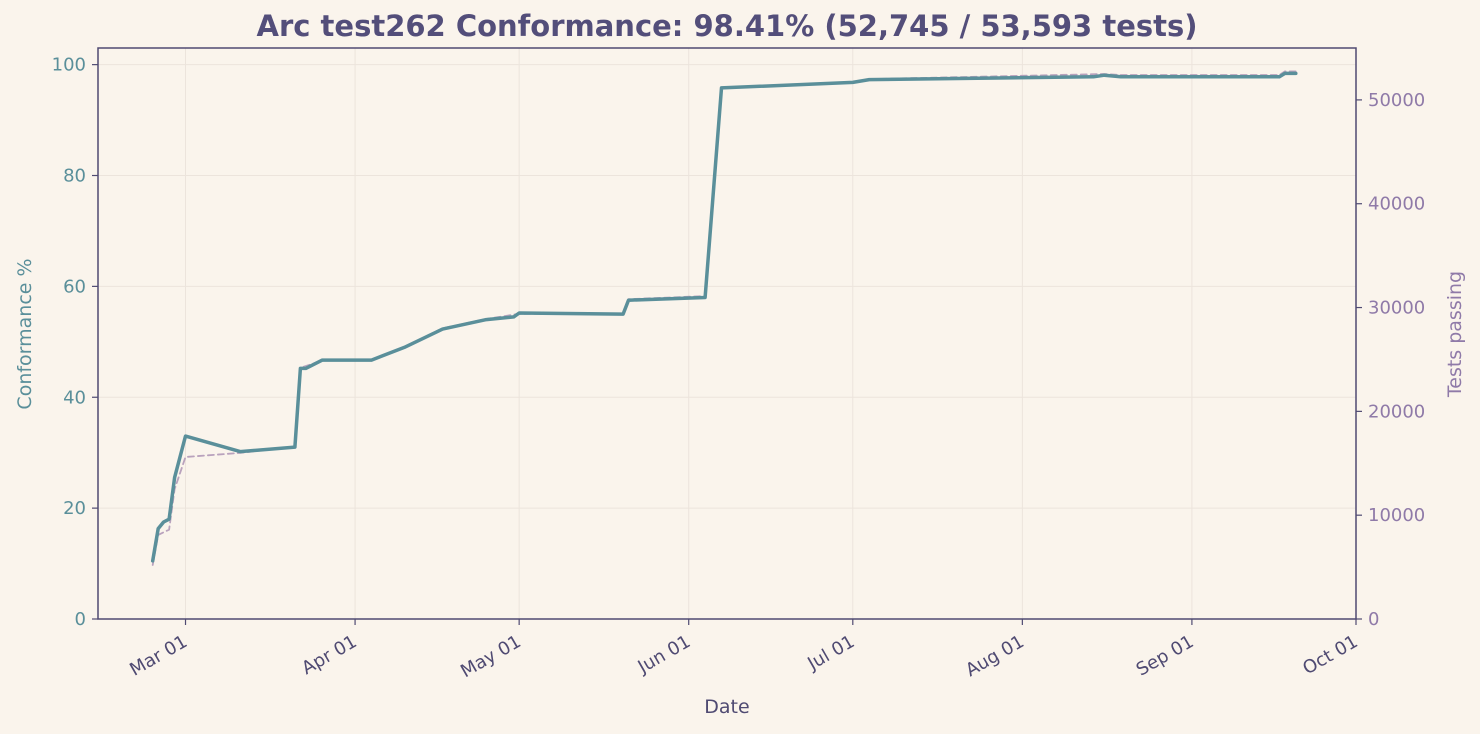 The width and height of the screenshot is (1480, 734). Describe the element at coordinates (1373, 619) in the screenshot. I see `y-right-tick-label: 0` at that location.